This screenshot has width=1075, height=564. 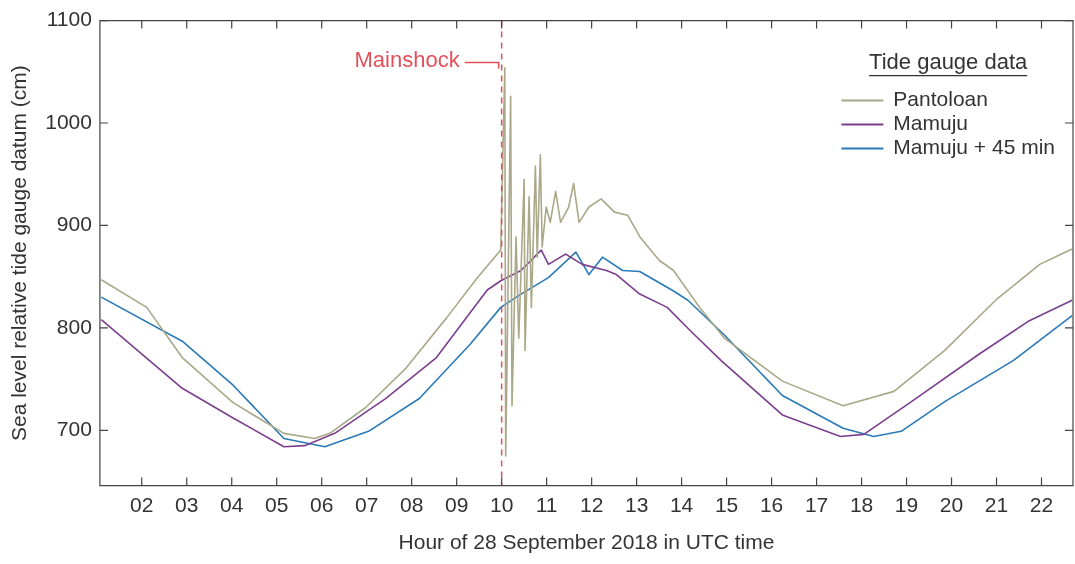 I want to click on legend-label: Pantoloan, so click(x=940, y=99).